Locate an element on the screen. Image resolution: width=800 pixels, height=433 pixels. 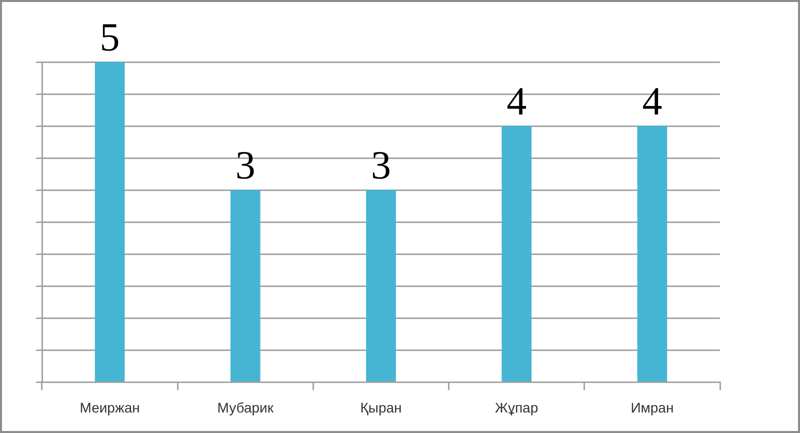
x-tick-label: Қыран is located at coordinates (381, 407).